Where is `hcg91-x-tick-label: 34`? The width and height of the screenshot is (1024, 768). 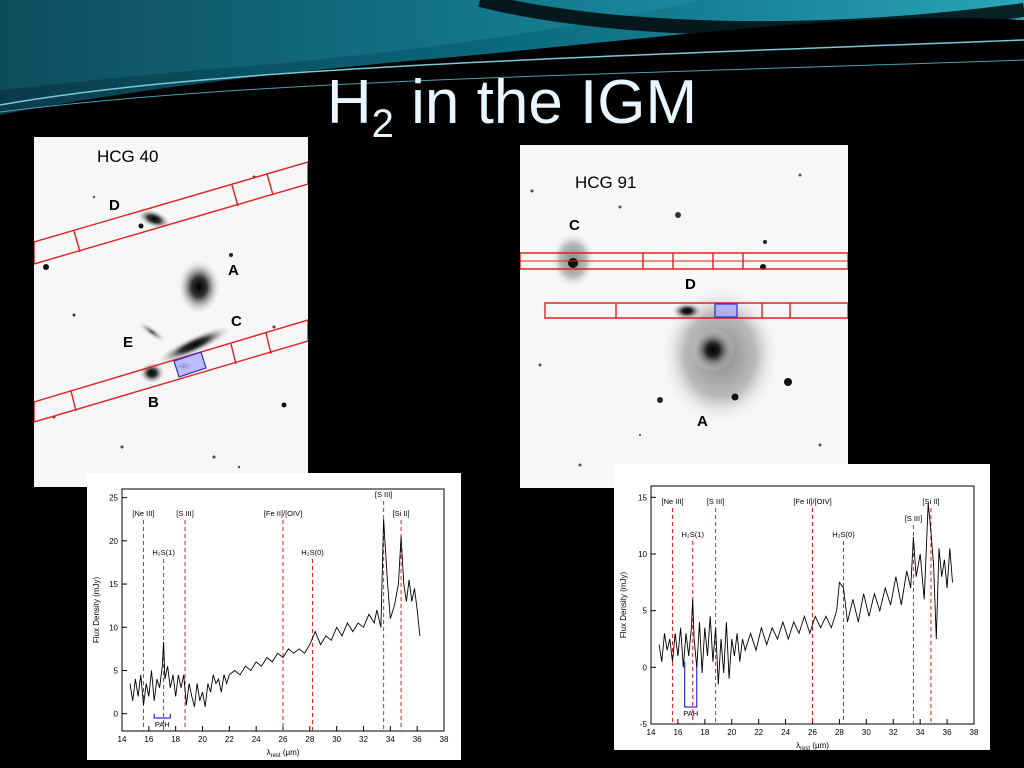 hcg91-x-tick-label: 34 is located at coordinates (920, 732).